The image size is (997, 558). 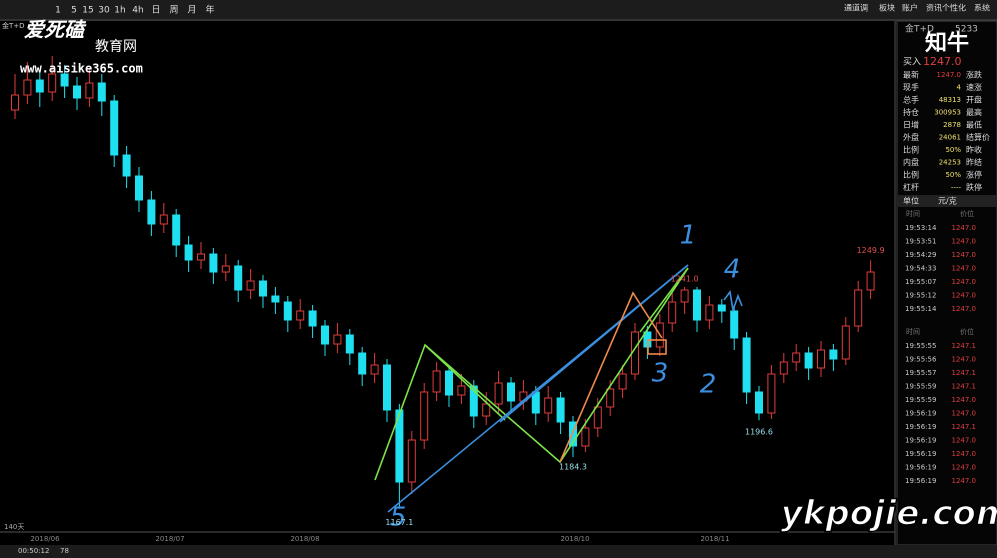 I want to click on period-button: 1h, so click(x=119, y=11).